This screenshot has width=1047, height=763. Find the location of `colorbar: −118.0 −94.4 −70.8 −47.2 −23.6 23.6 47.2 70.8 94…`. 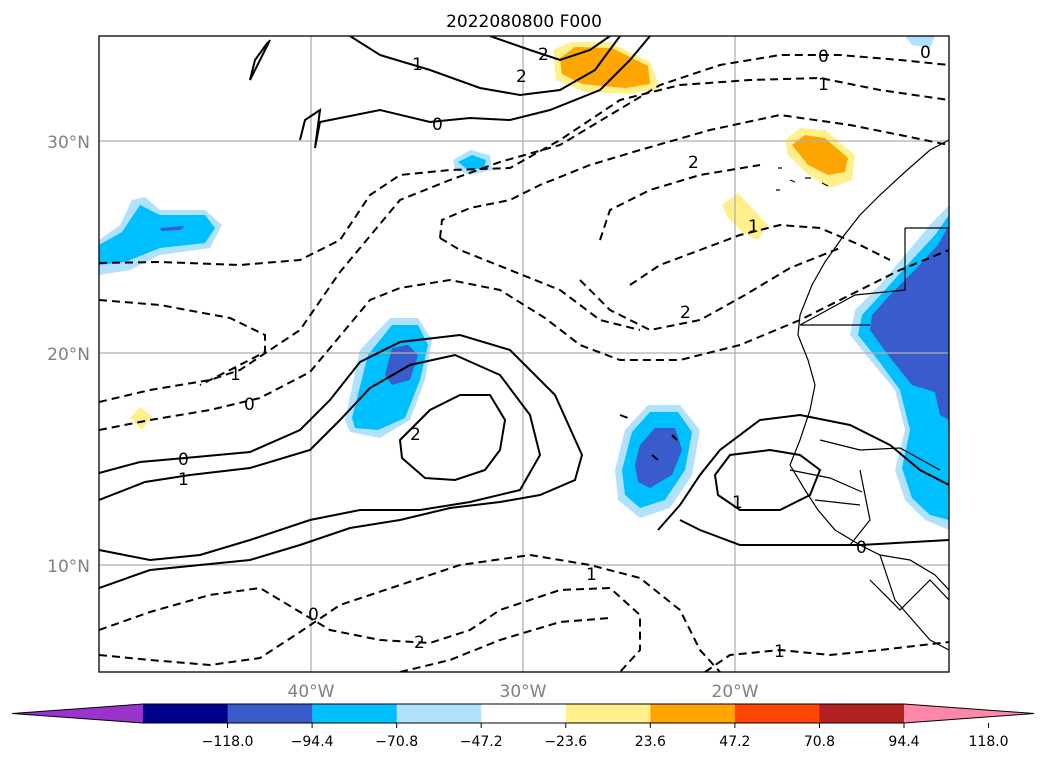

colorbar: −118.0 −94.4 −70.8 −47.2 −23.6 23.6 47.2 70.8 94… is located at coordinates (523, 726).